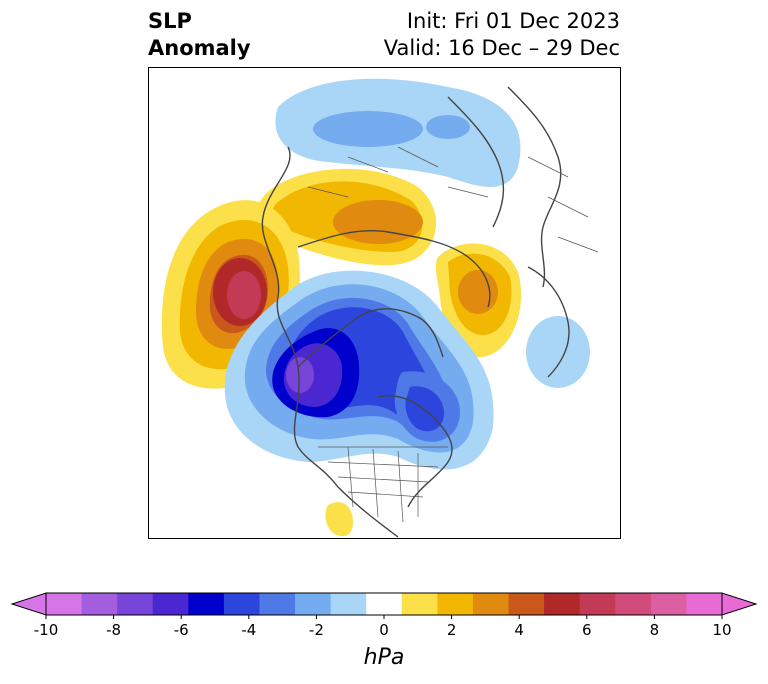 The width and height of the screenshot is (768, 684). I want to click on mexico-high, so click(339, 519).